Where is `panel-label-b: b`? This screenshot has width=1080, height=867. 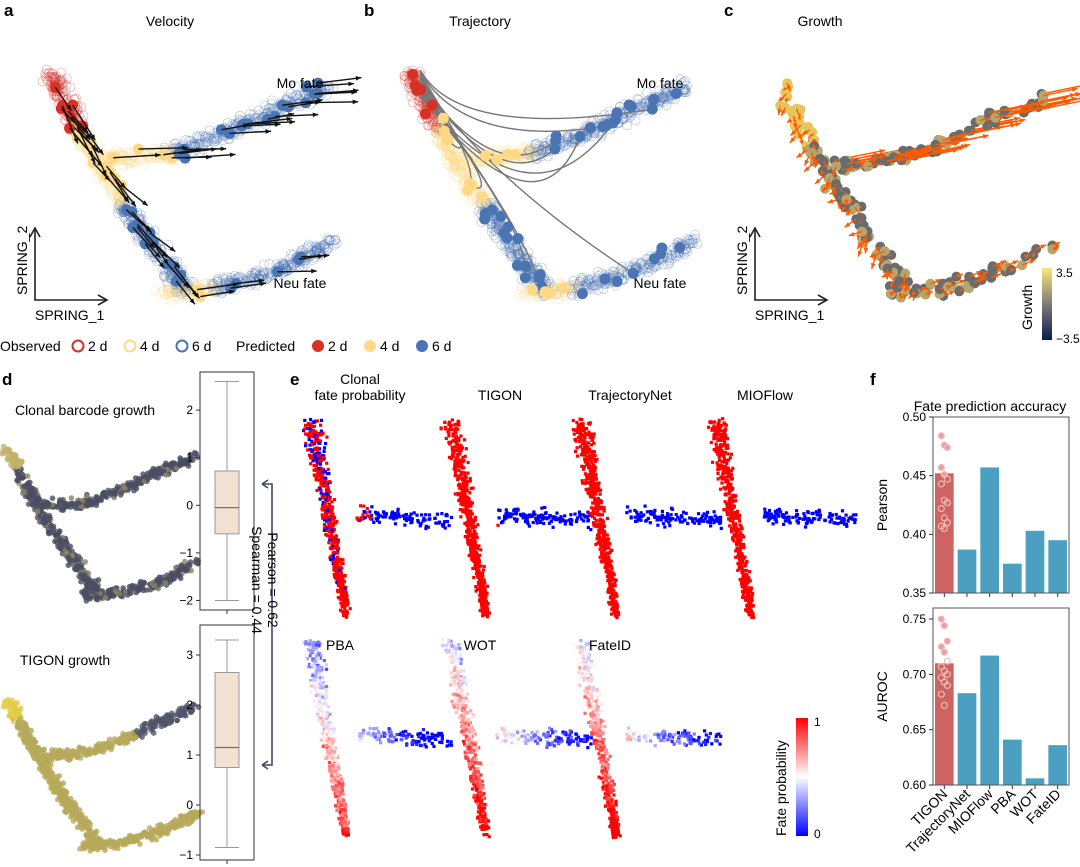 panel-label-b: b is located at coordinates (369, 10).